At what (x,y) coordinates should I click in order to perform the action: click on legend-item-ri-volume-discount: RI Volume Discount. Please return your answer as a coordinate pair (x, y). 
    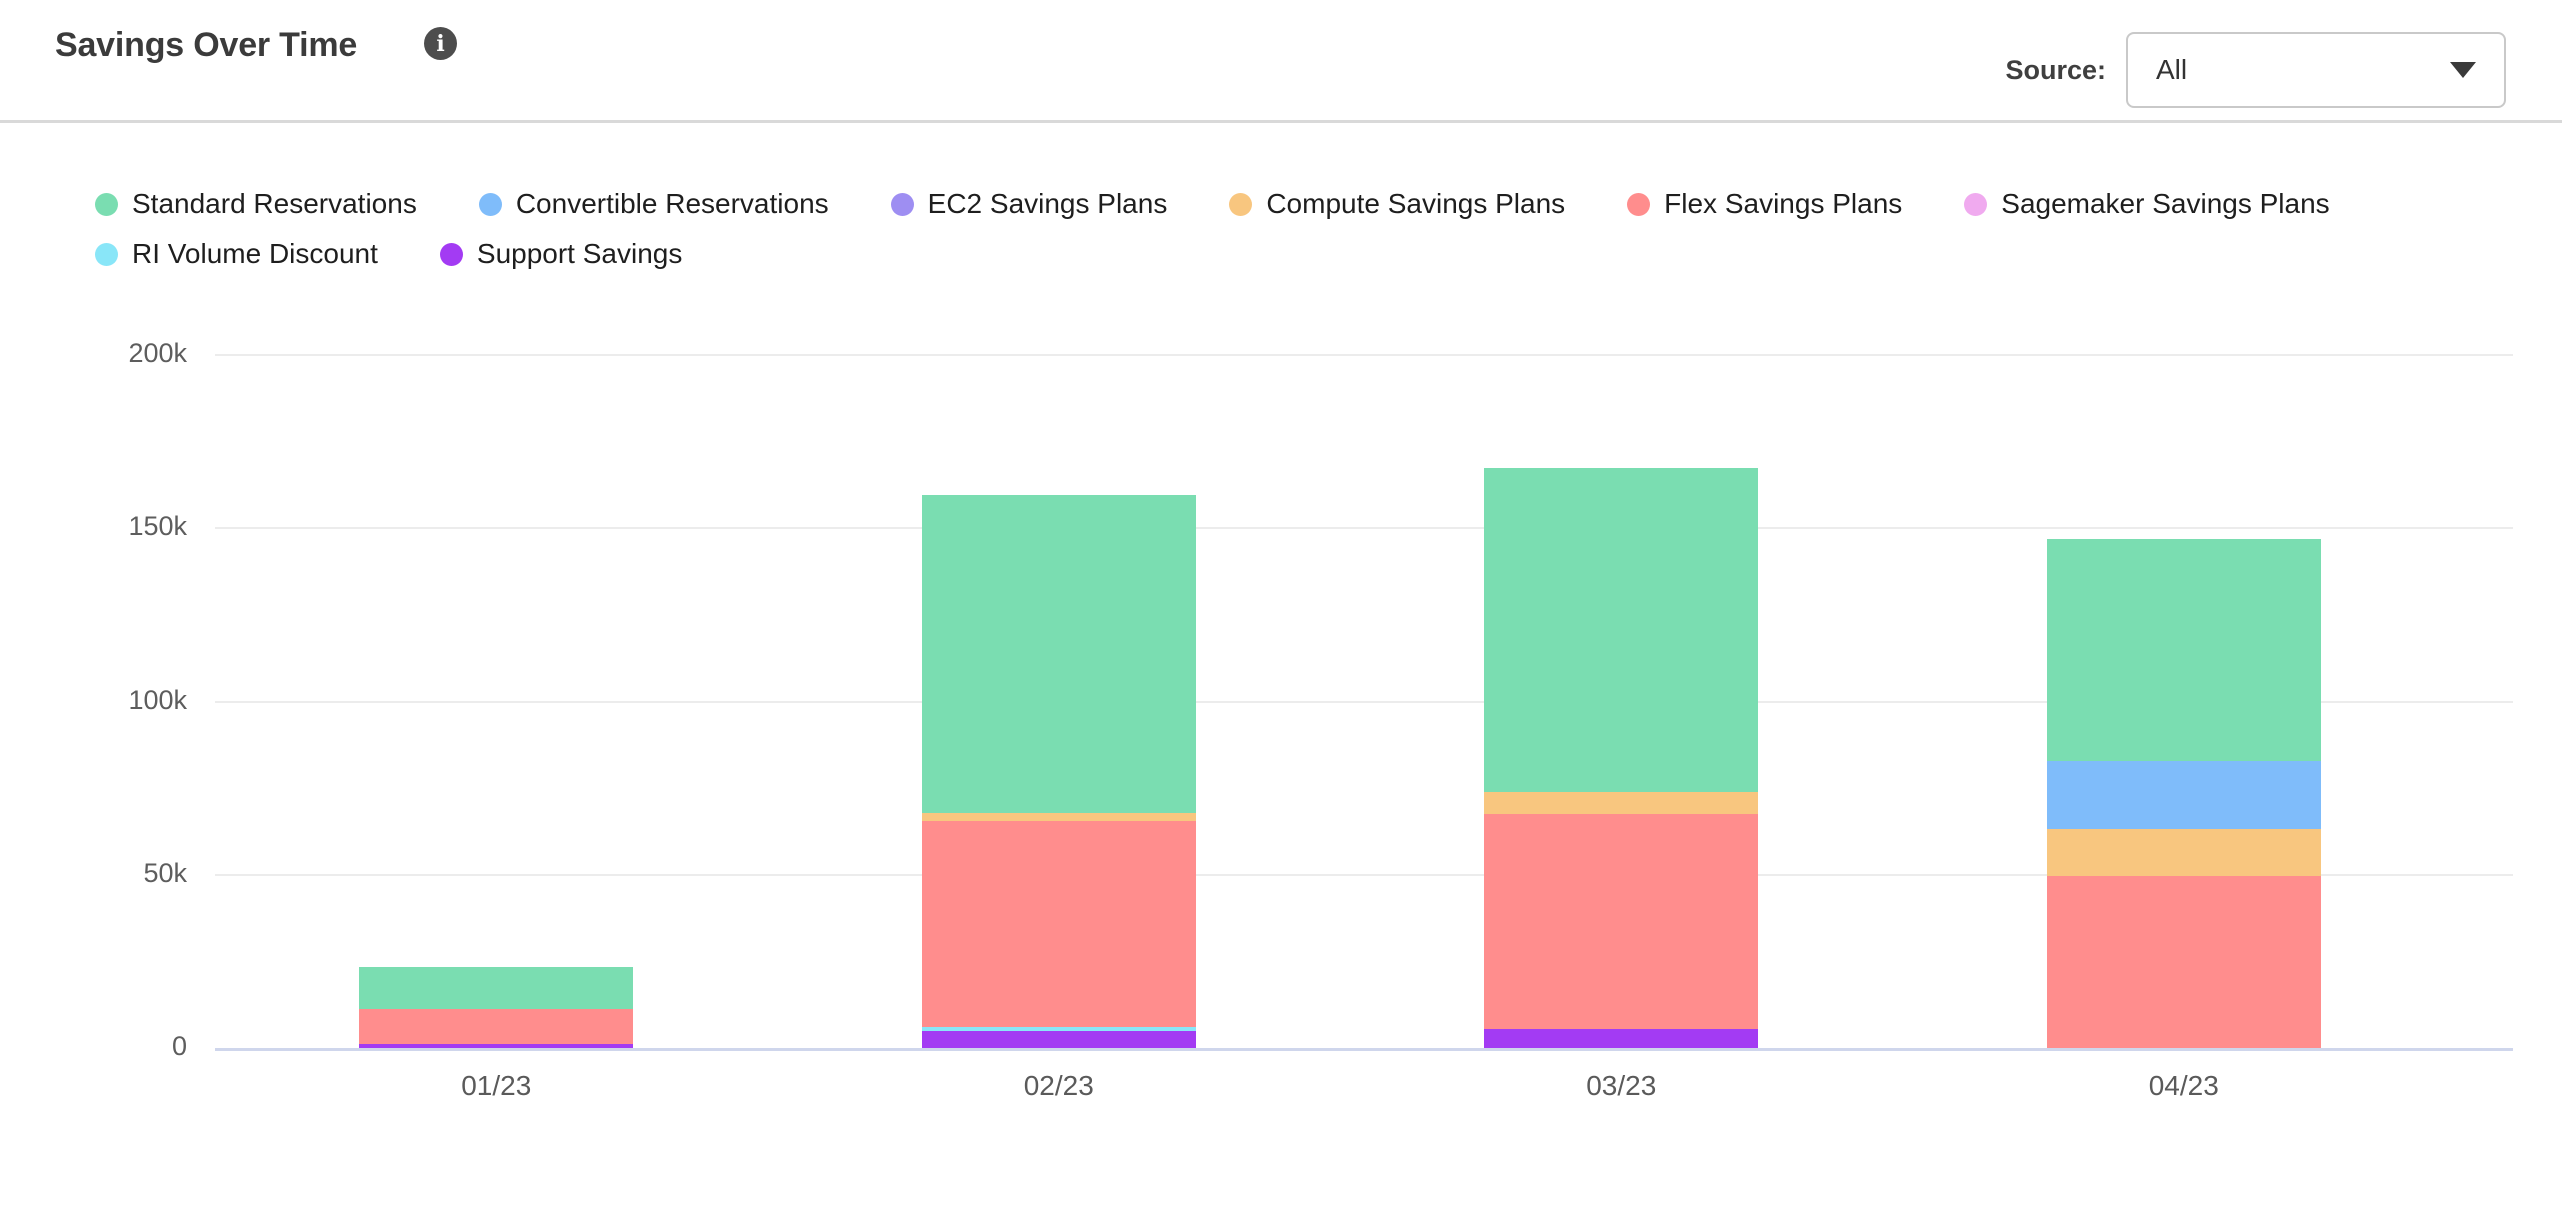
    Looking at the image, I should click on (236, 254).